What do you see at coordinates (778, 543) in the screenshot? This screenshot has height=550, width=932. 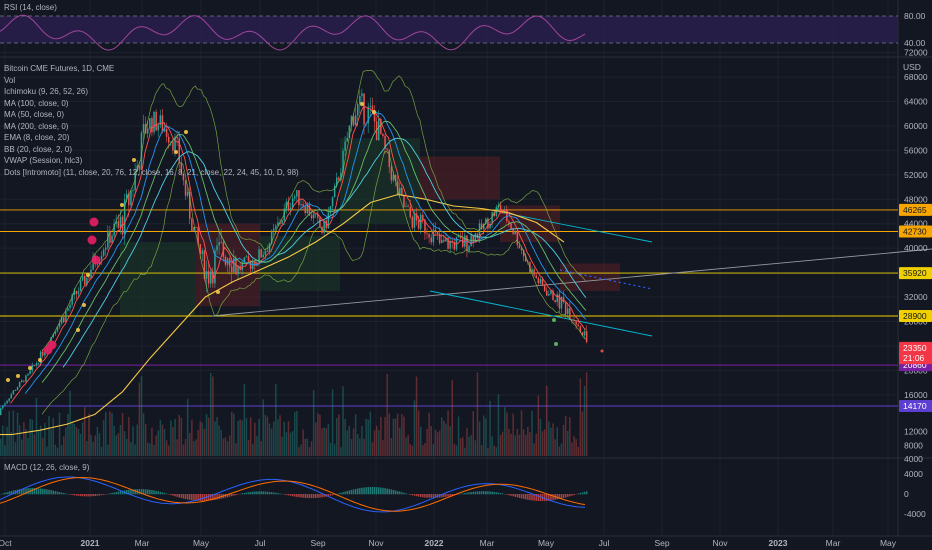 I see `time-tick-label: 2023` at bounding box center [778, 543].